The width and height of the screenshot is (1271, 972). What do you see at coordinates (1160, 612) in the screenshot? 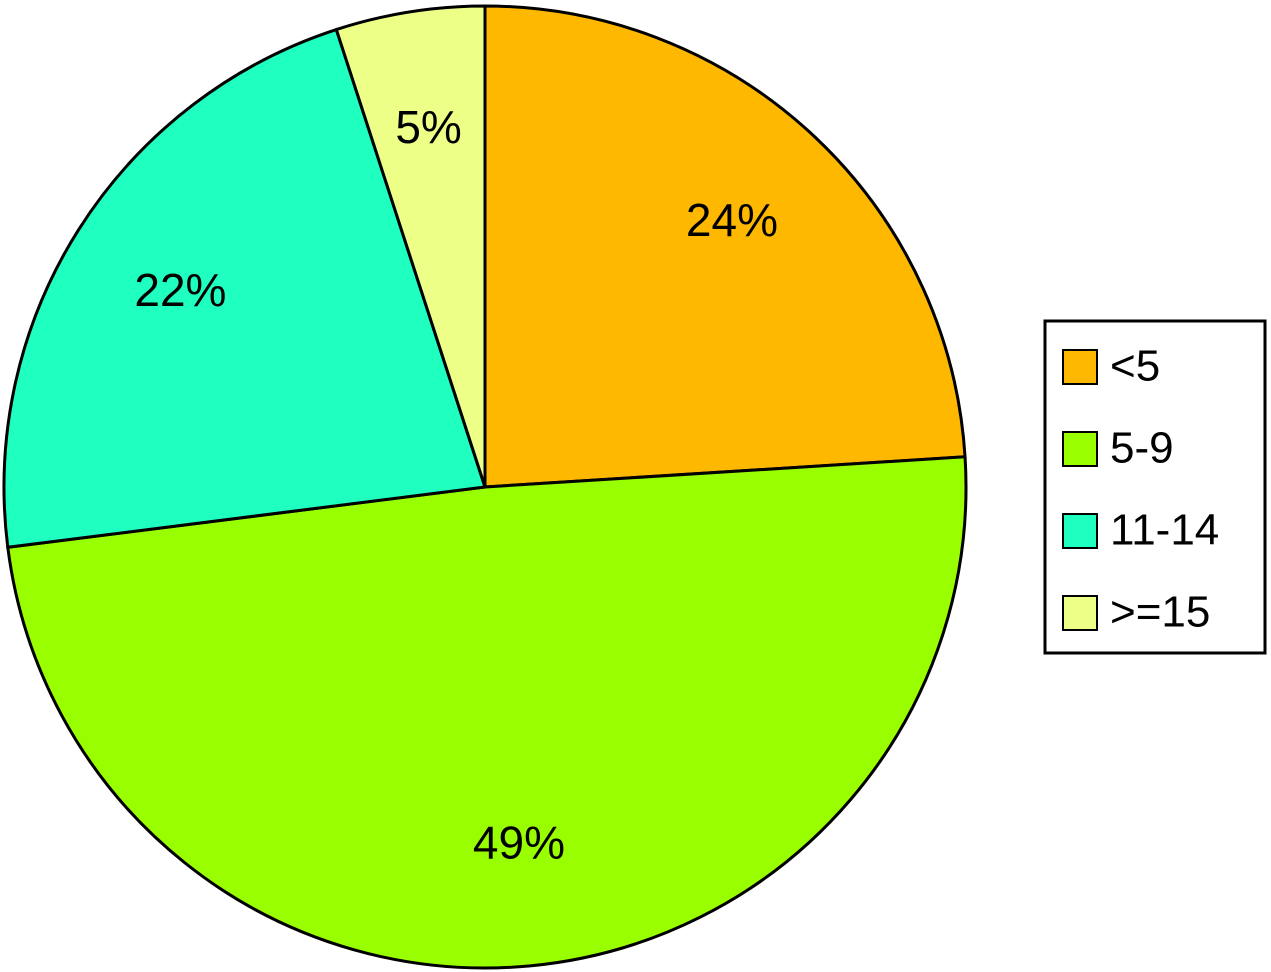
I see `legend-label: >=15` at bounding box center [1160, 612].